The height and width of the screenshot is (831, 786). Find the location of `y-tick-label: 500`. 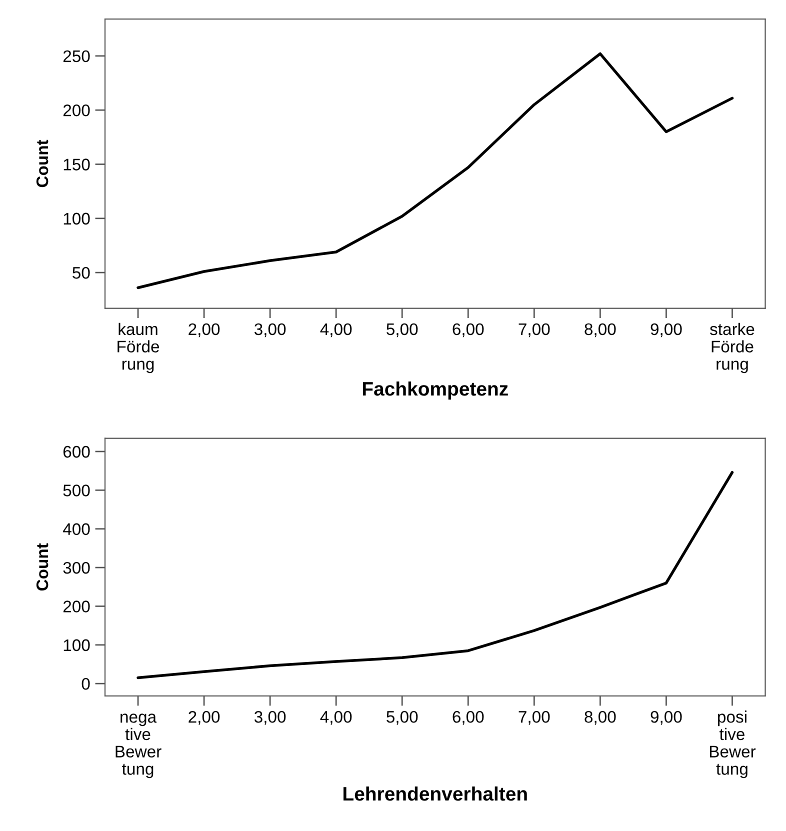

y-tick-label: 500 is located at coordinates (76, 490).